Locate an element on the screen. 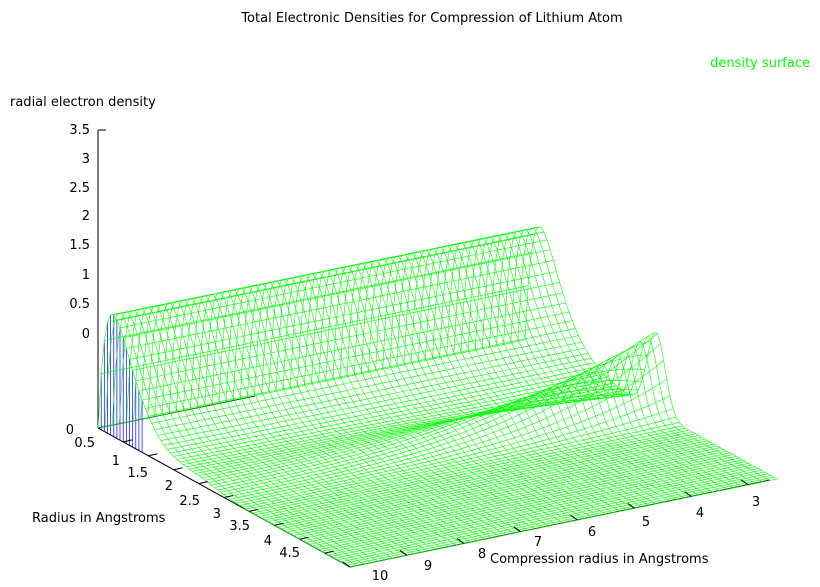 The width and height of the screenshot is (820, 587). y-tick-labels: 0.5 1 1.5 2 2.5 3 3.5 4 4.5 is located at coordinates (187, 498).